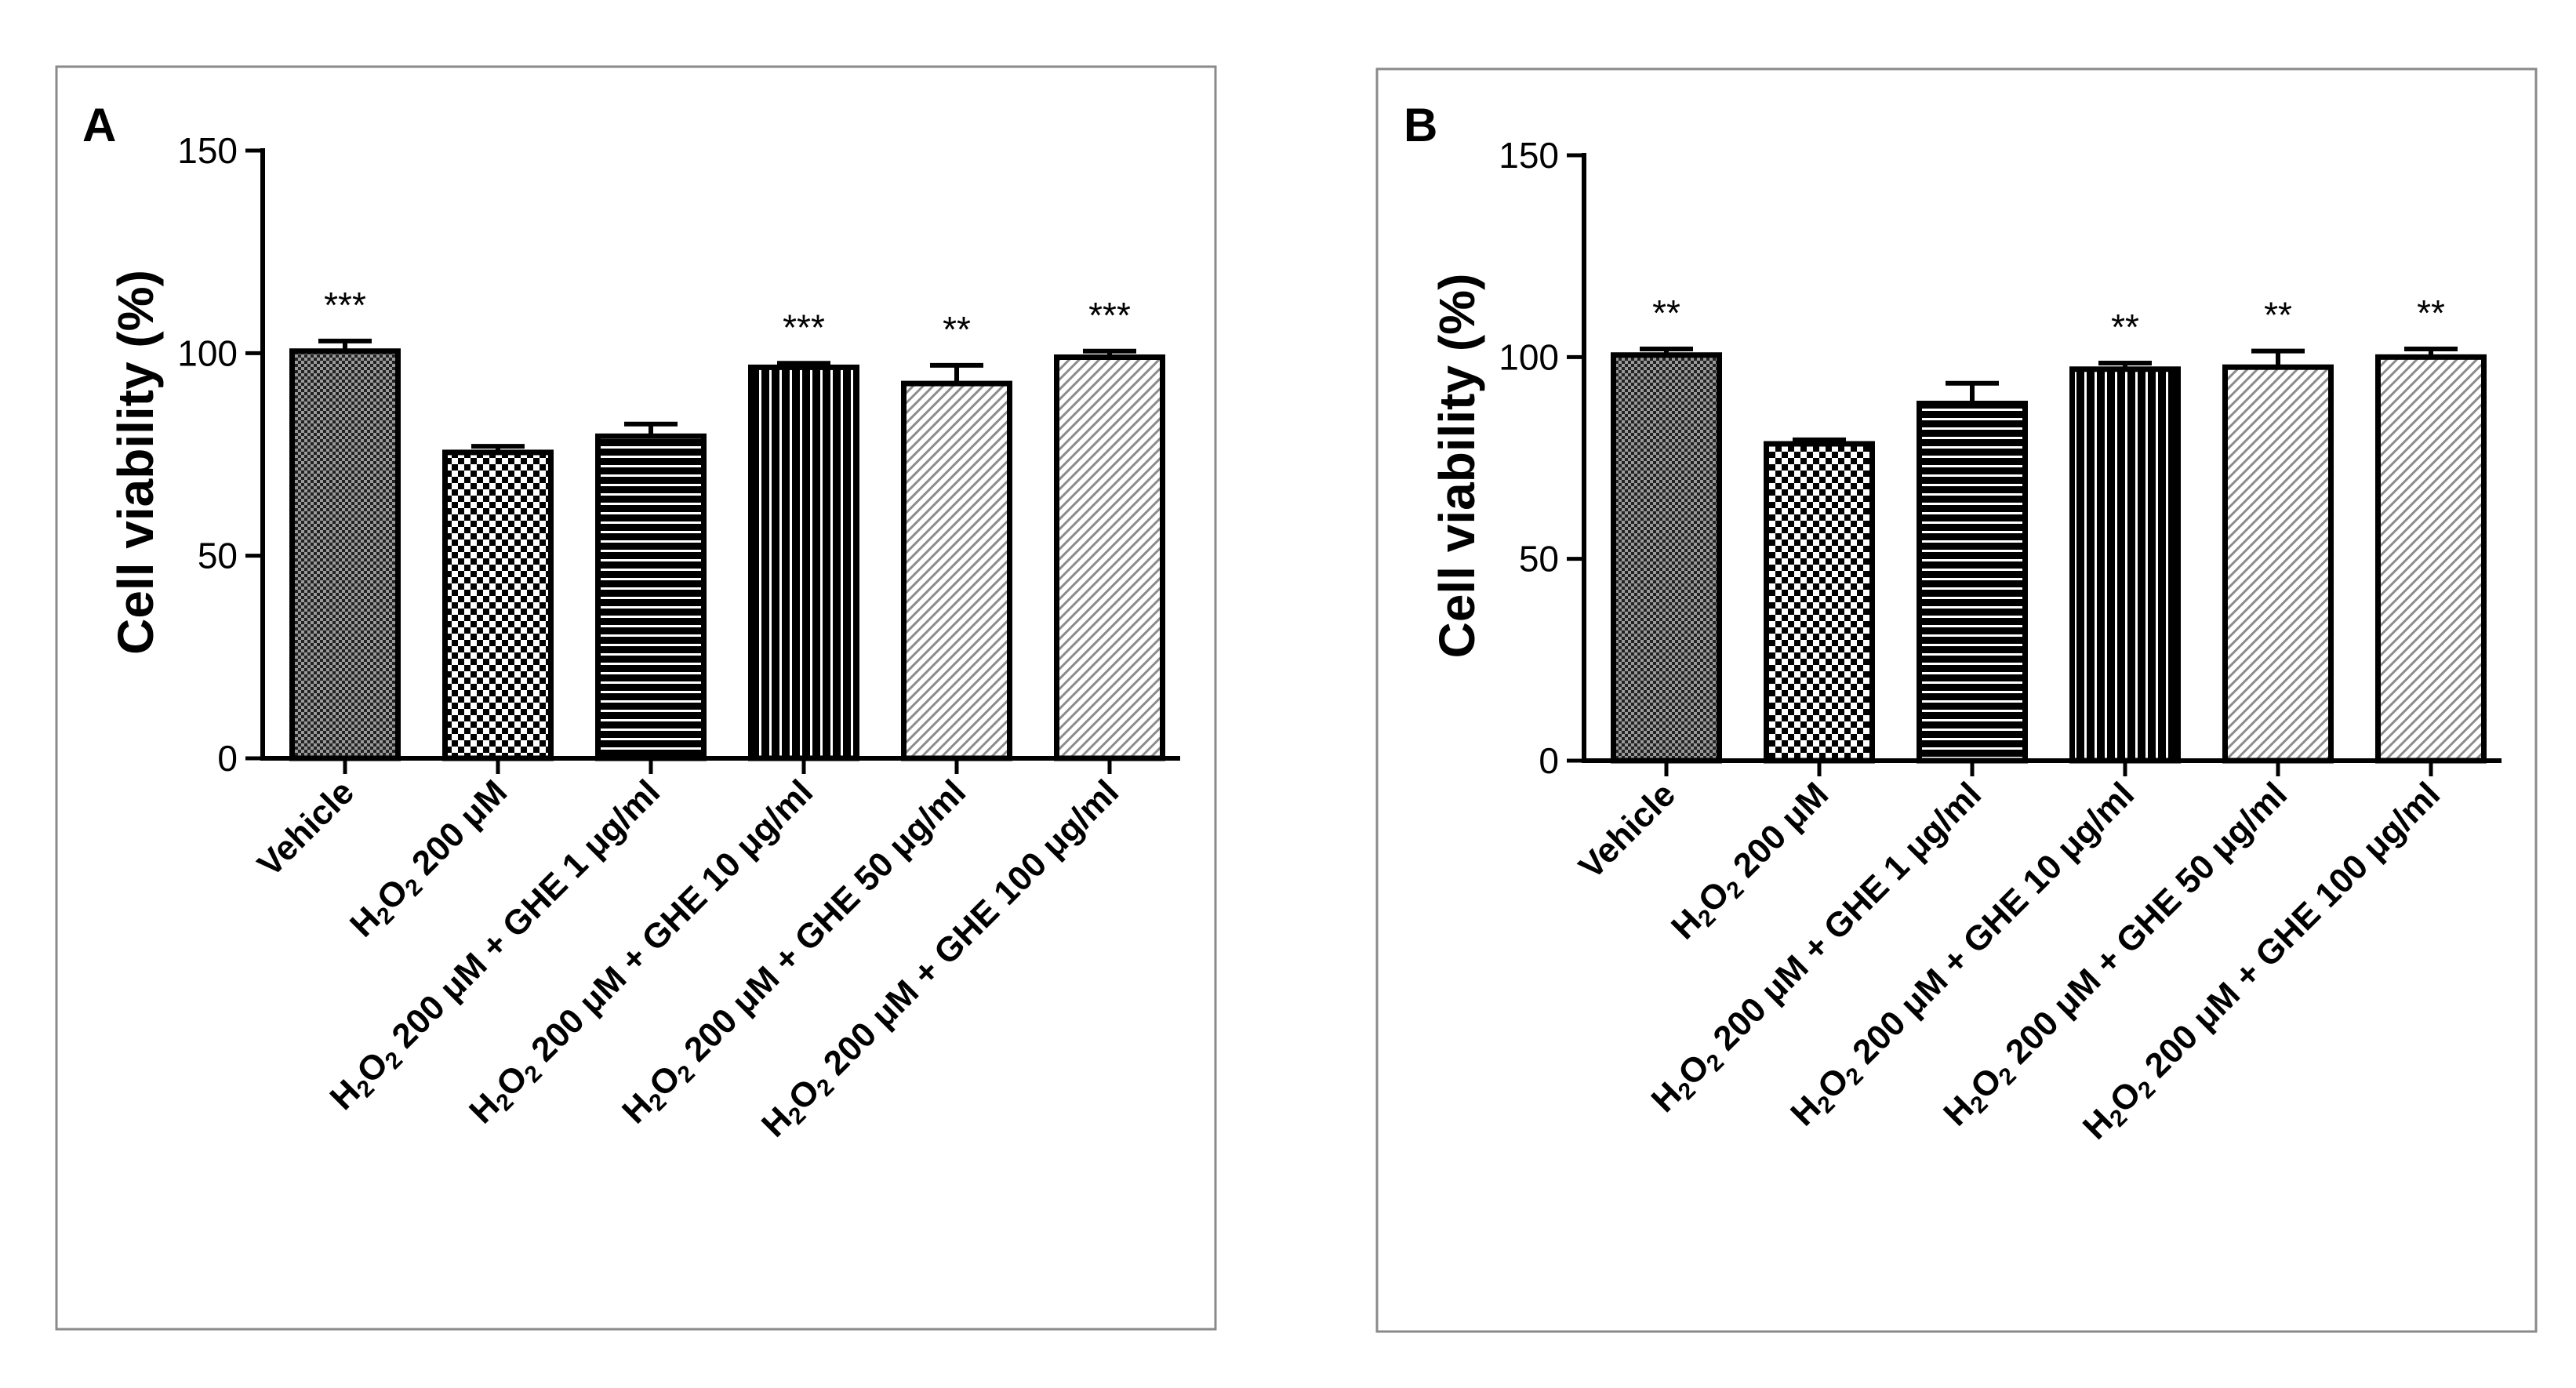  Describe the element at coordinates (1529, 156) in the screenshot. I see `panel-b-y-tick-label: 150` at that location.